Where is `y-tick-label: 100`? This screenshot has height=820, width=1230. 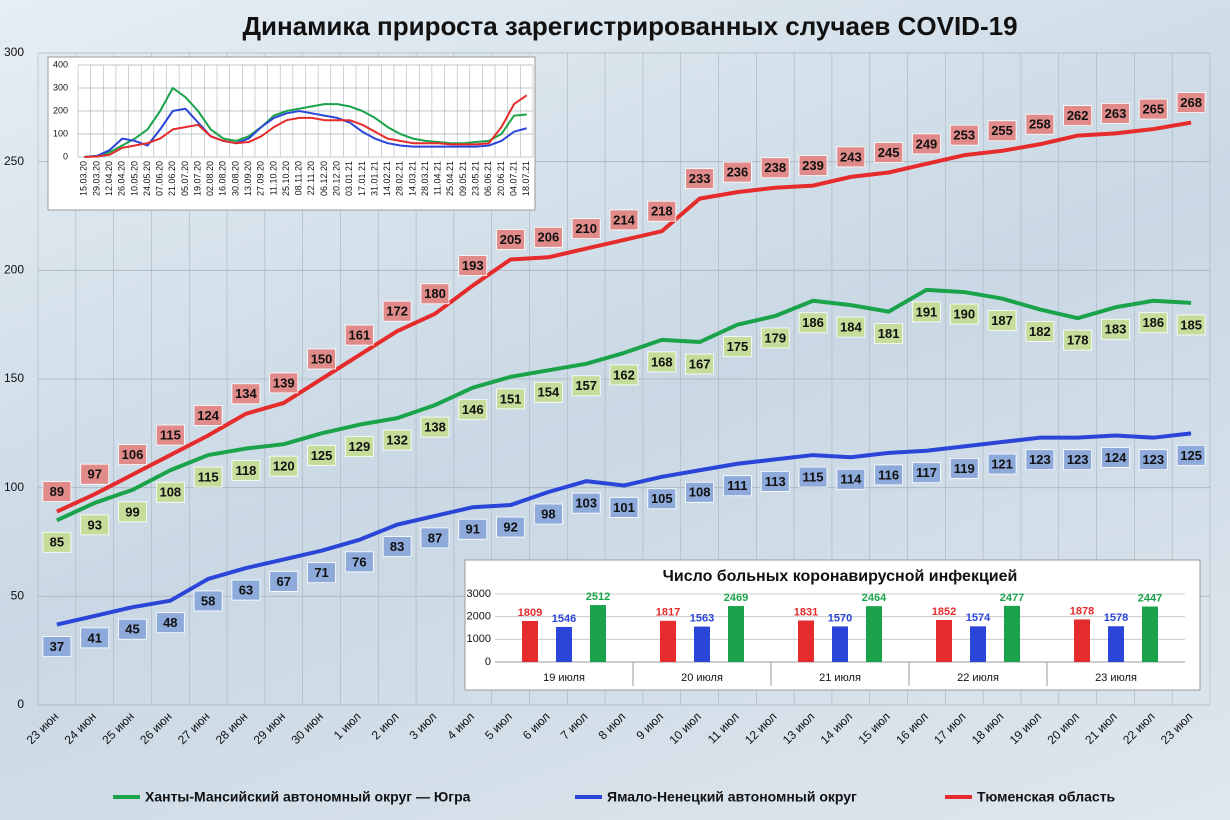 y-tick-label: 100 is located at coordinates (14, 487).